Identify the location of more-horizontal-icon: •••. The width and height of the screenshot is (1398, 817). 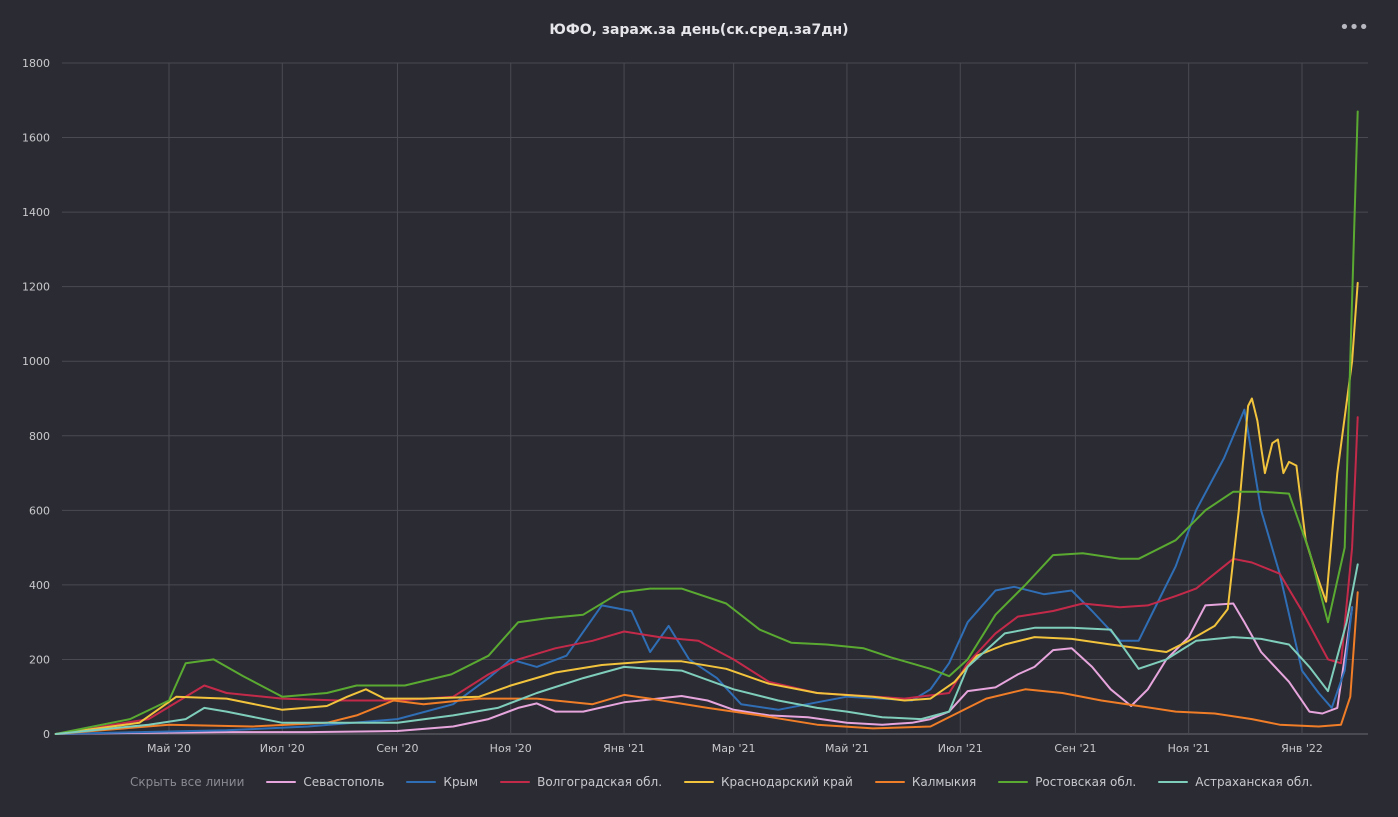
(1354, 27).